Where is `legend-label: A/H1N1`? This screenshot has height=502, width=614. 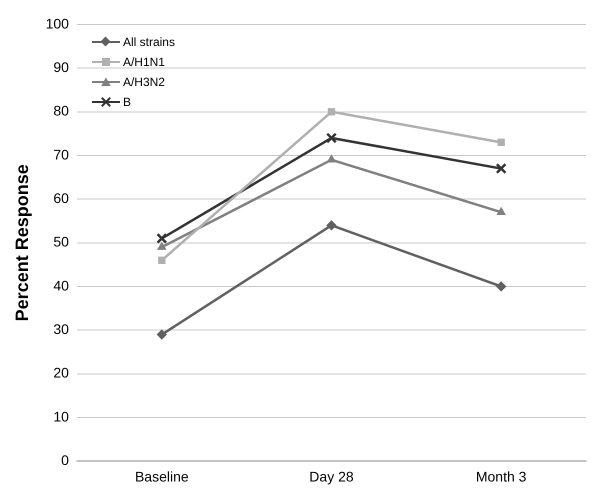 legend-label: A/H1N1 is located at coordinates (143, 62).